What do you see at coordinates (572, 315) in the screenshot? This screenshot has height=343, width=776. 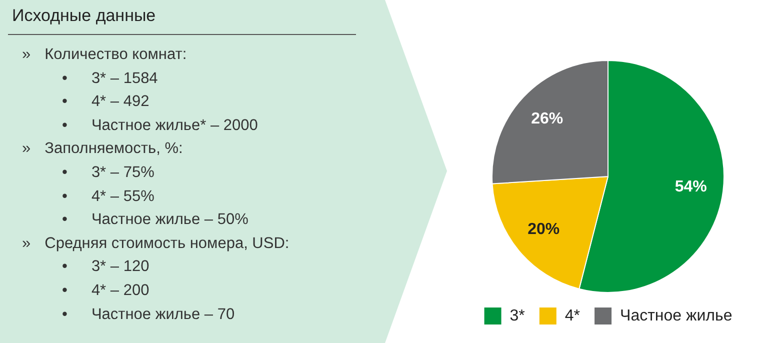 I see `legend-label: 4*` at bounding box center [572, 315].